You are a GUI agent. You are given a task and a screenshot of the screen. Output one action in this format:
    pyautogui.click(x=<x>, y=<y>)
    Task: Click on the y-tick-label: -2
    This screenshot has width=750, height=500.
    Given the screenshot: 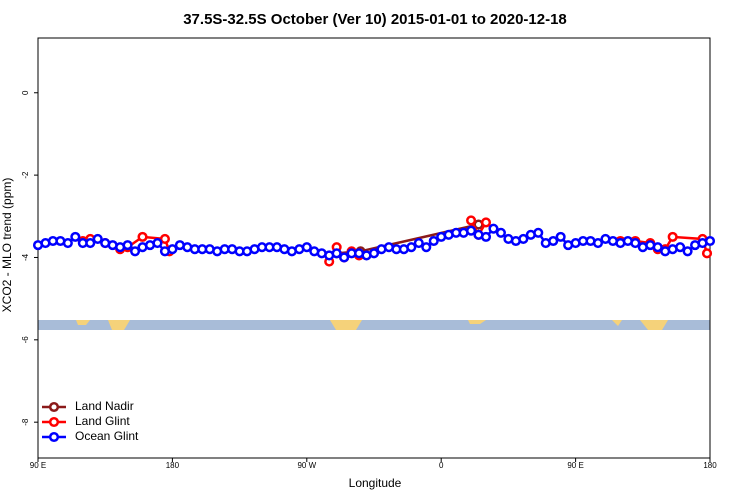 What is the action you would take?
    pyautogui.click(x=25, y=175)
    